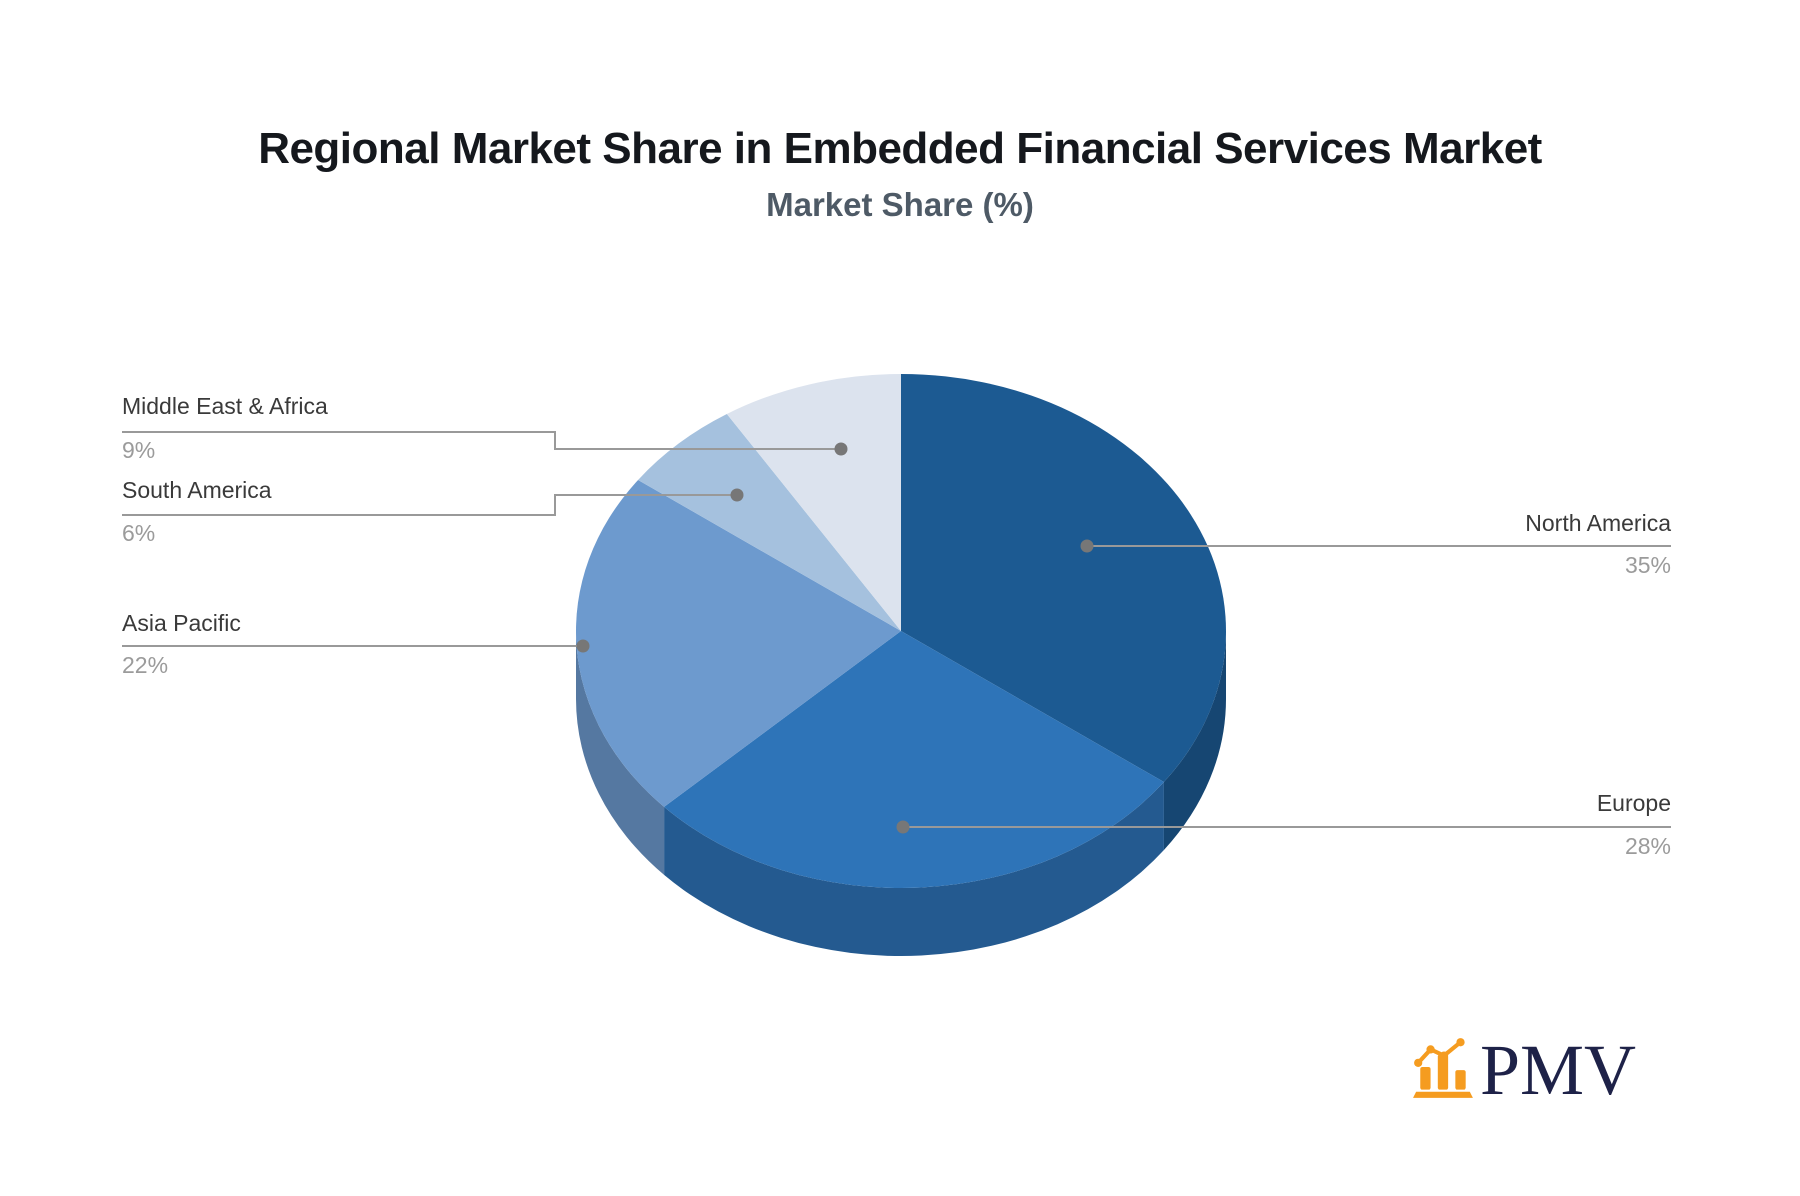 Image resolution: width=1800 pixels, height=1196 pixels. What do you see at coordinates (583, 646) in the screenshot?
I see `leader-dot-asia-pacific` at bounding box center [583, 646].